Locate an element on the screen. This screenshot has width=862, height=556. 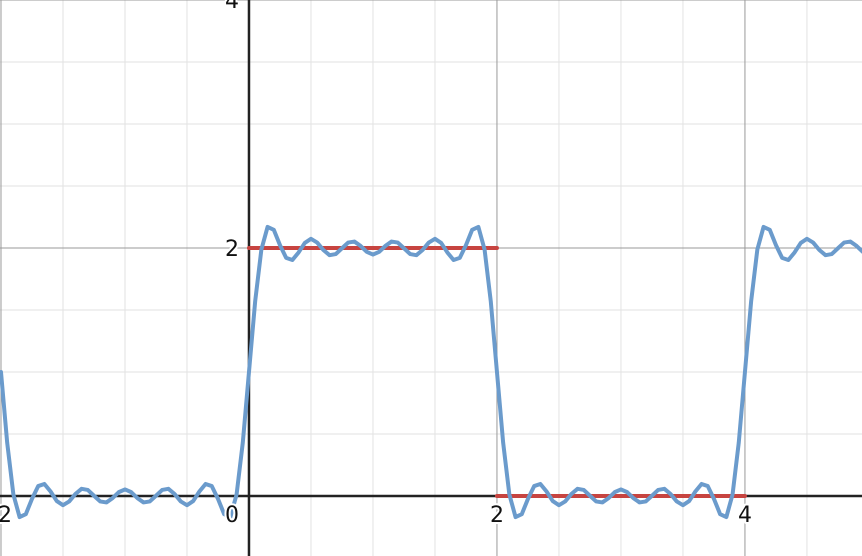
x-tick-label: 4 is located at coordinates (745, 515).